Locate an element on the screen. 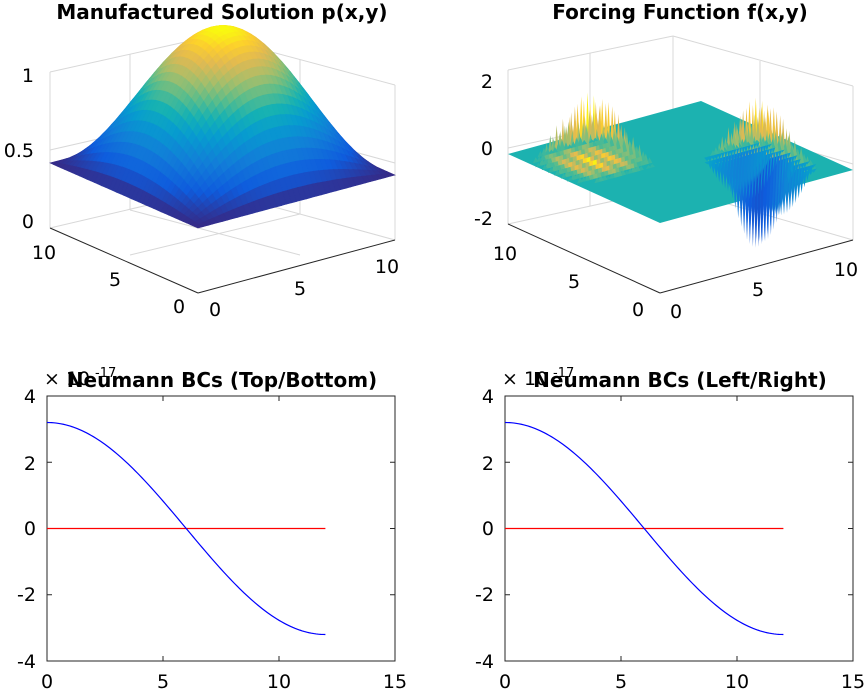  p1-z-tick-0.5: 0.5 is located at coordinates (19, 151).